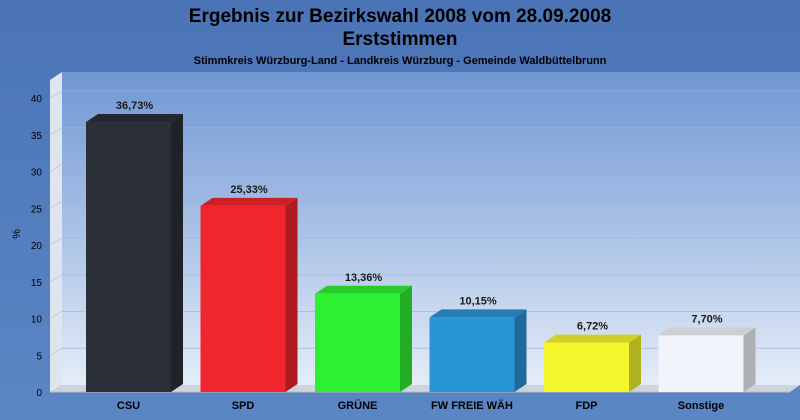 The image size is (800, 420). I want to click on data-label: 25,33%, so click(249, 190).